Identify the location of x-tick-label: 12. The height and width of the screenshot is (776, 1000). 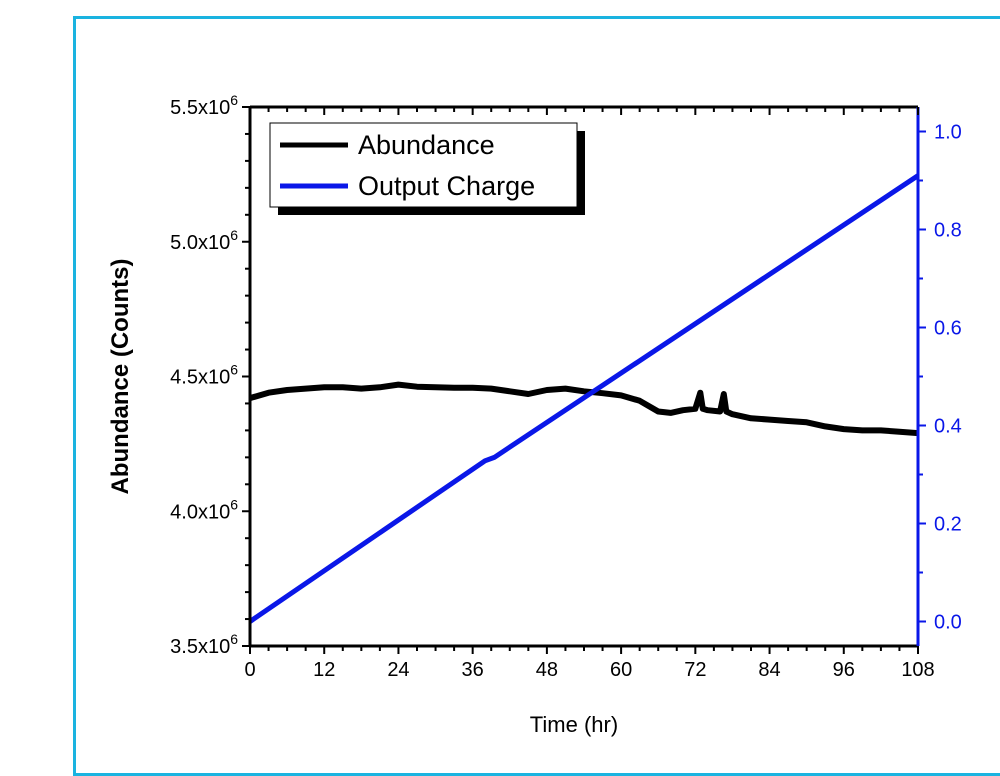
(324, 670).